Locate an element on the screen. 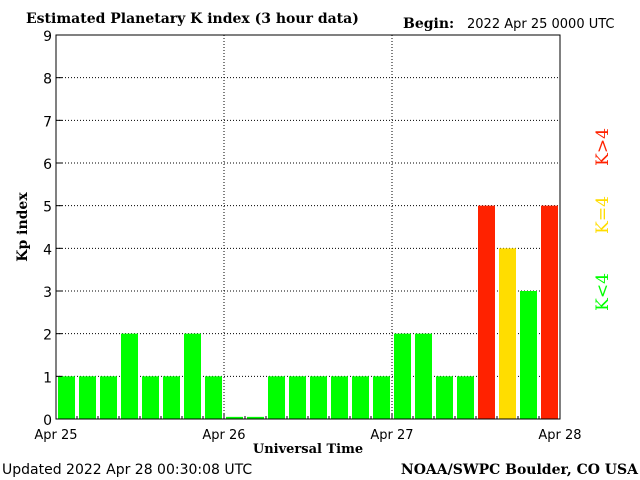  y-tick-label: 1 is located at coordinates (47, 378).